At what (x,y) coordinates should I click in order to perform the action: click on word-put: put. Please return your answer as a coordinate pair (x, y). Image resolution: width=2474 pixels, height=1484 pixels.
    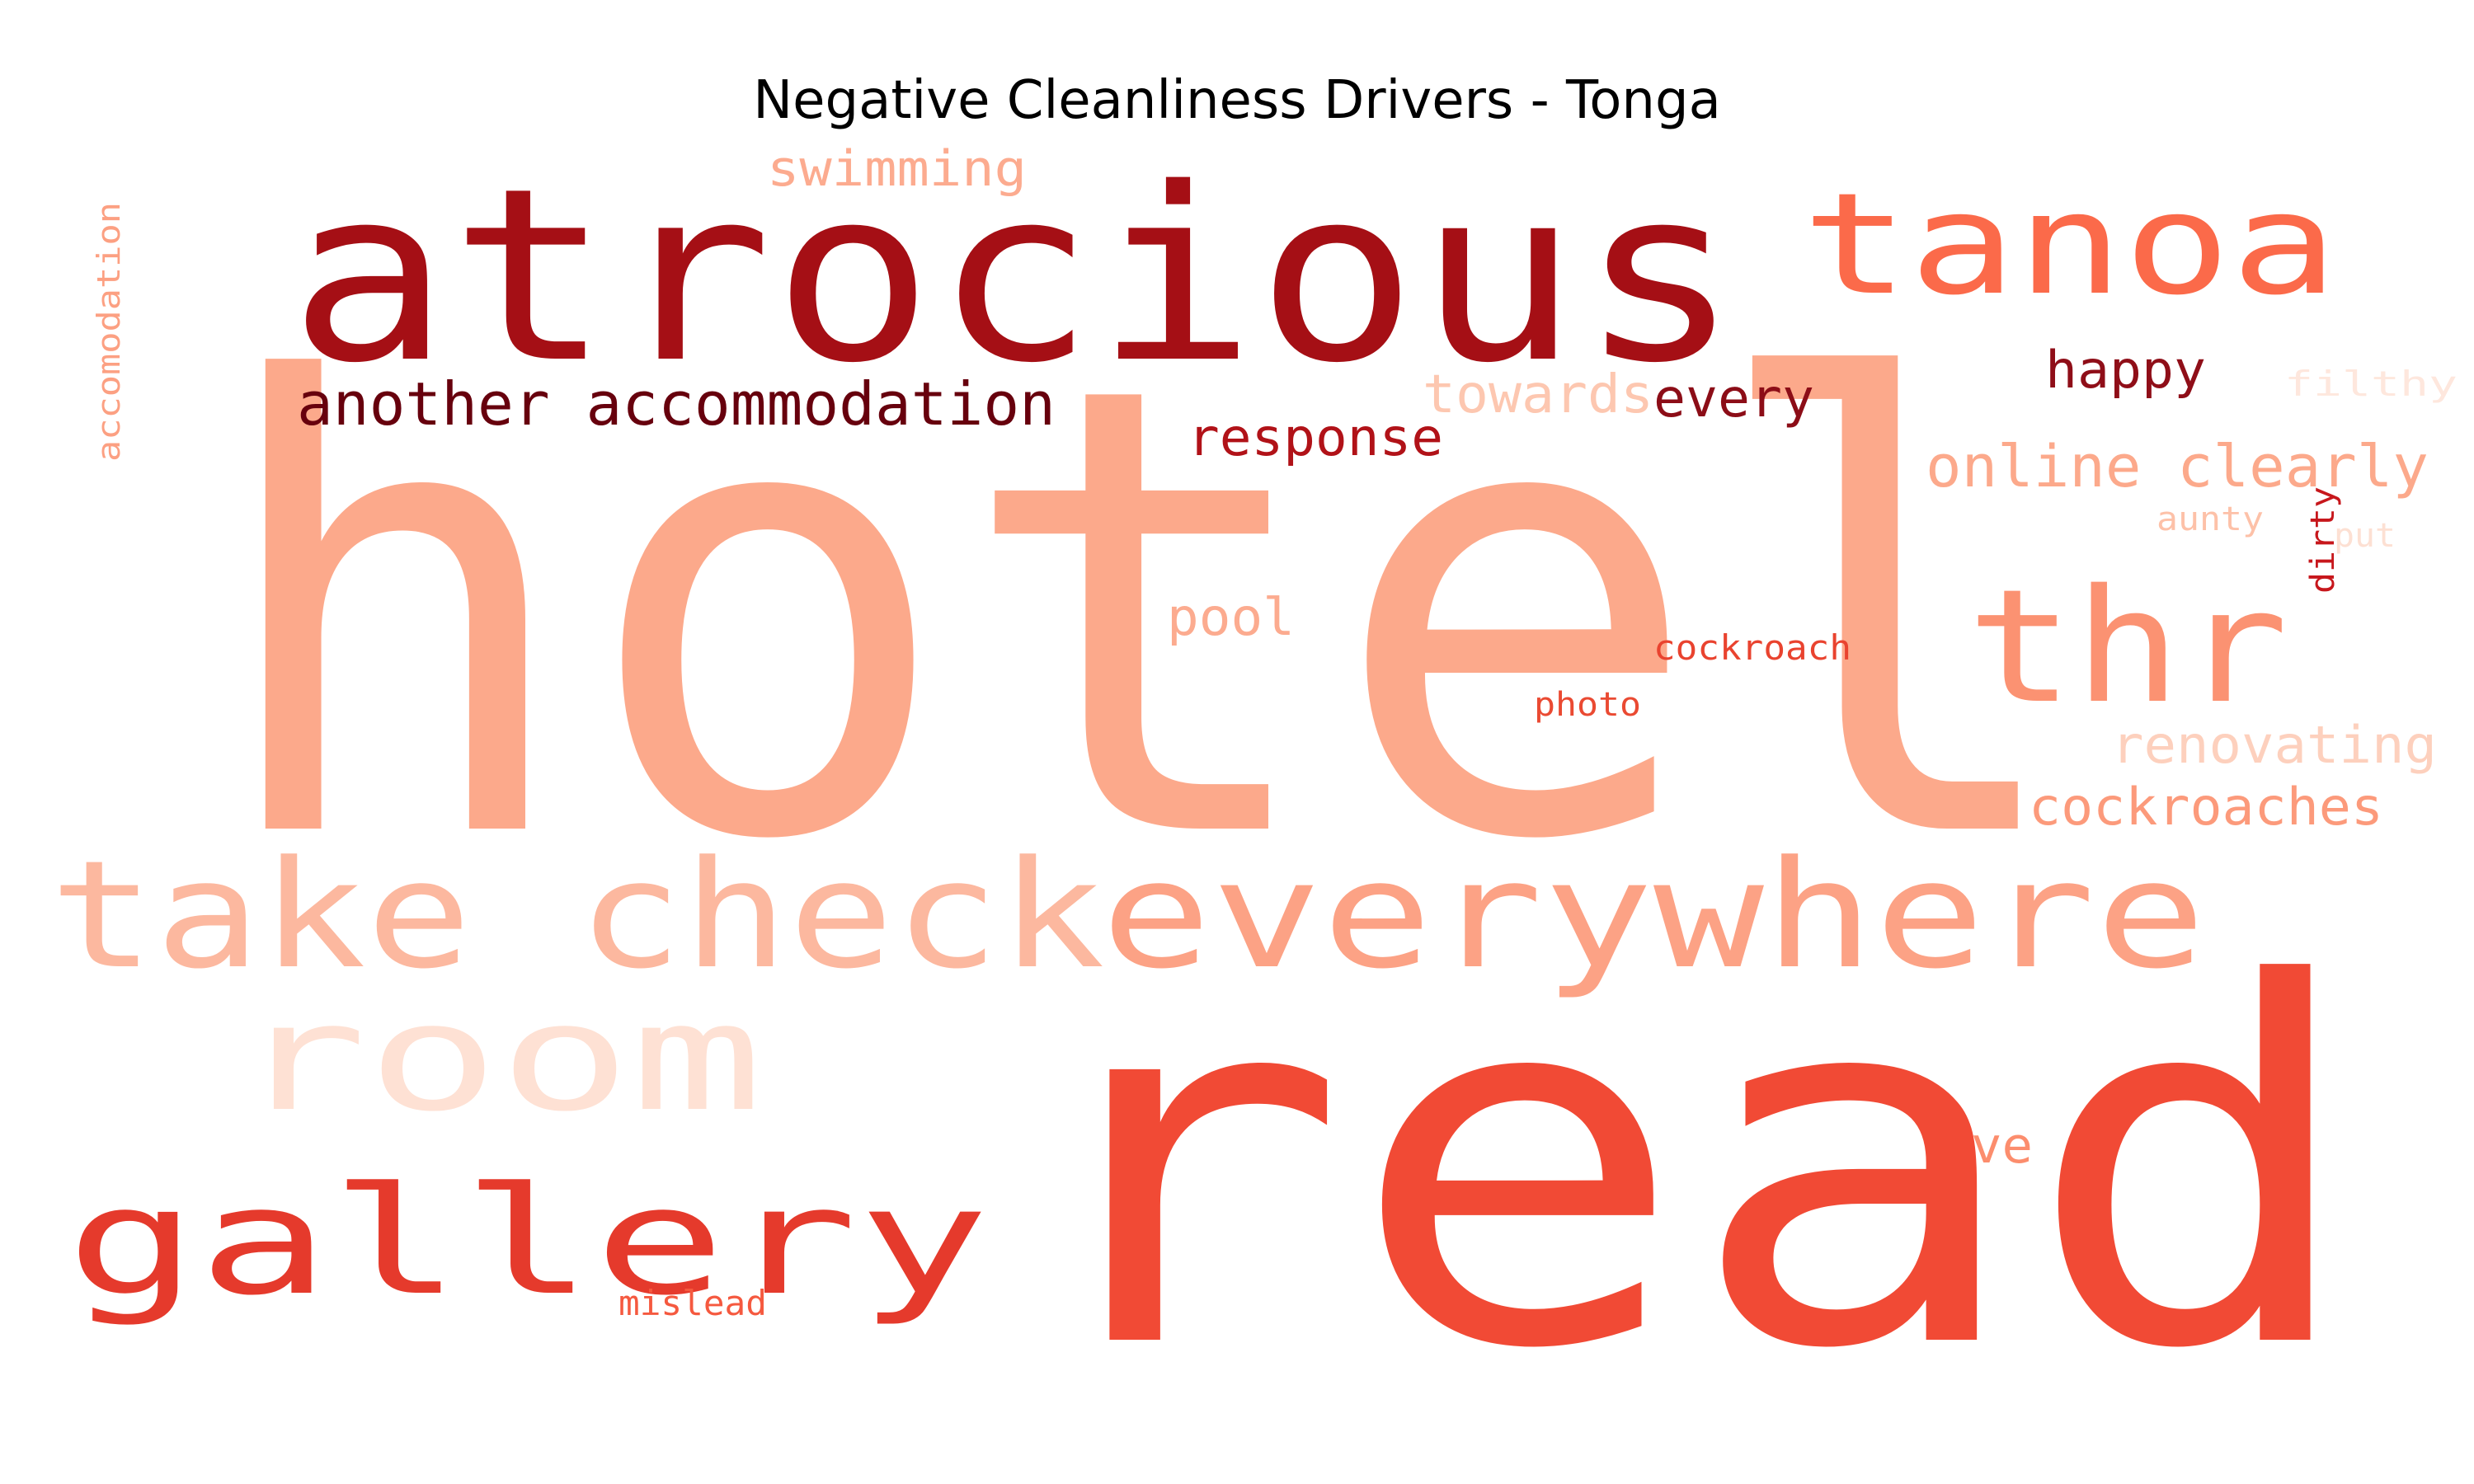
    Looking at the image, I should click on (2365, 536).